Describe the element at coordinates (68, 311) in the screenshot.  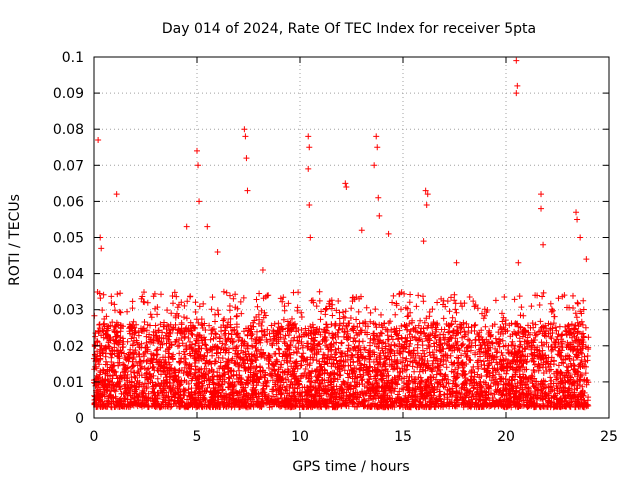
I see `y-tick-label: 0.03` at that location.